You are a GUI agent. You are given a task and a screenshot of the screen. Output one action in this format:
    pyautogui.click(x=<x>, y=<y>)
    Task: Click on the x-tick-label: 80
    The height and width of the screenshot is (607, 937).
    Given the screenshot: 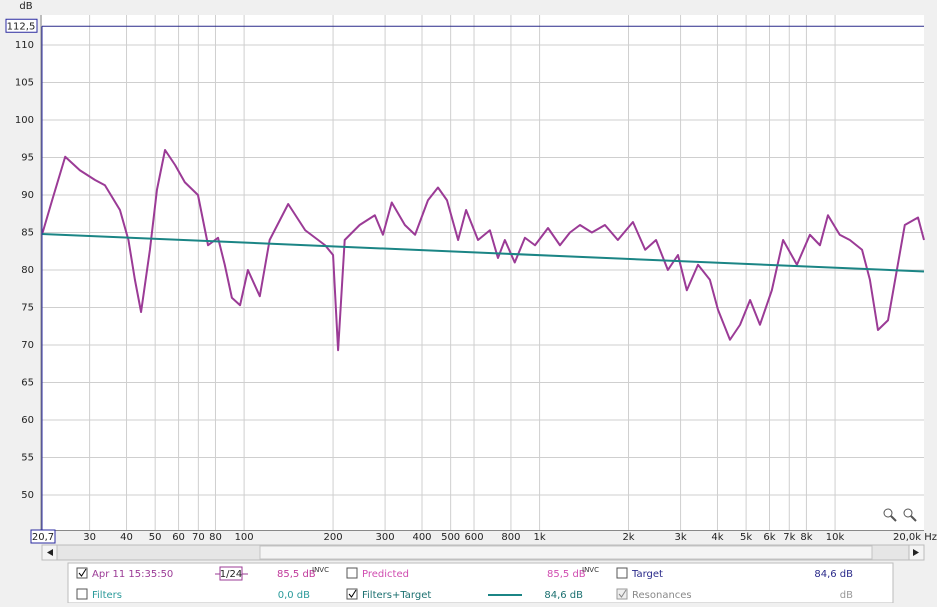 What is the action you would take?
    pyautogui.click(x=215, y=537)
    